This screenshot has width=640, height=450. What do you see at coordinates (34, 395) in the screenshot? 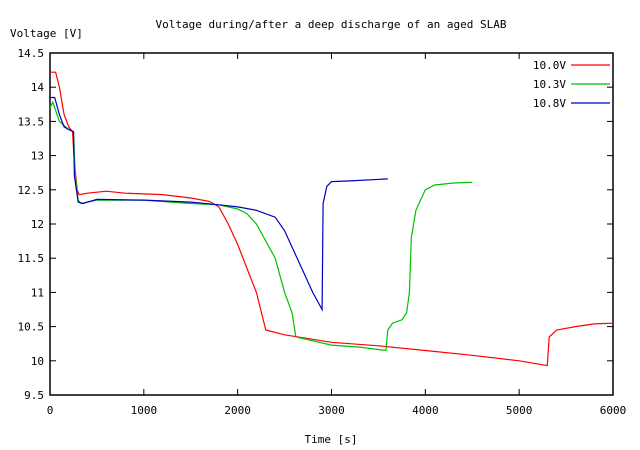
I see `y-tick-label: 9.5` at bounding box center [34, 395].